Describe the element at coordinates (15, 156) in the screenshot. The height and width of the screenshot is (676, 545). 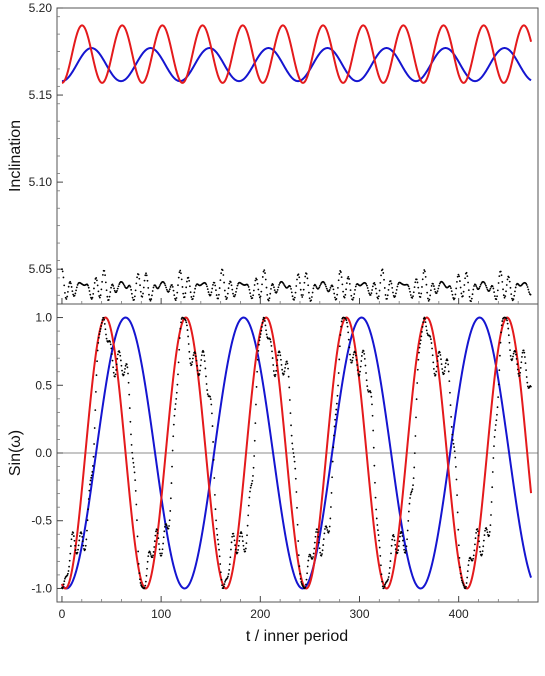
I see `inclination-axis-label: Inclination` at that location.